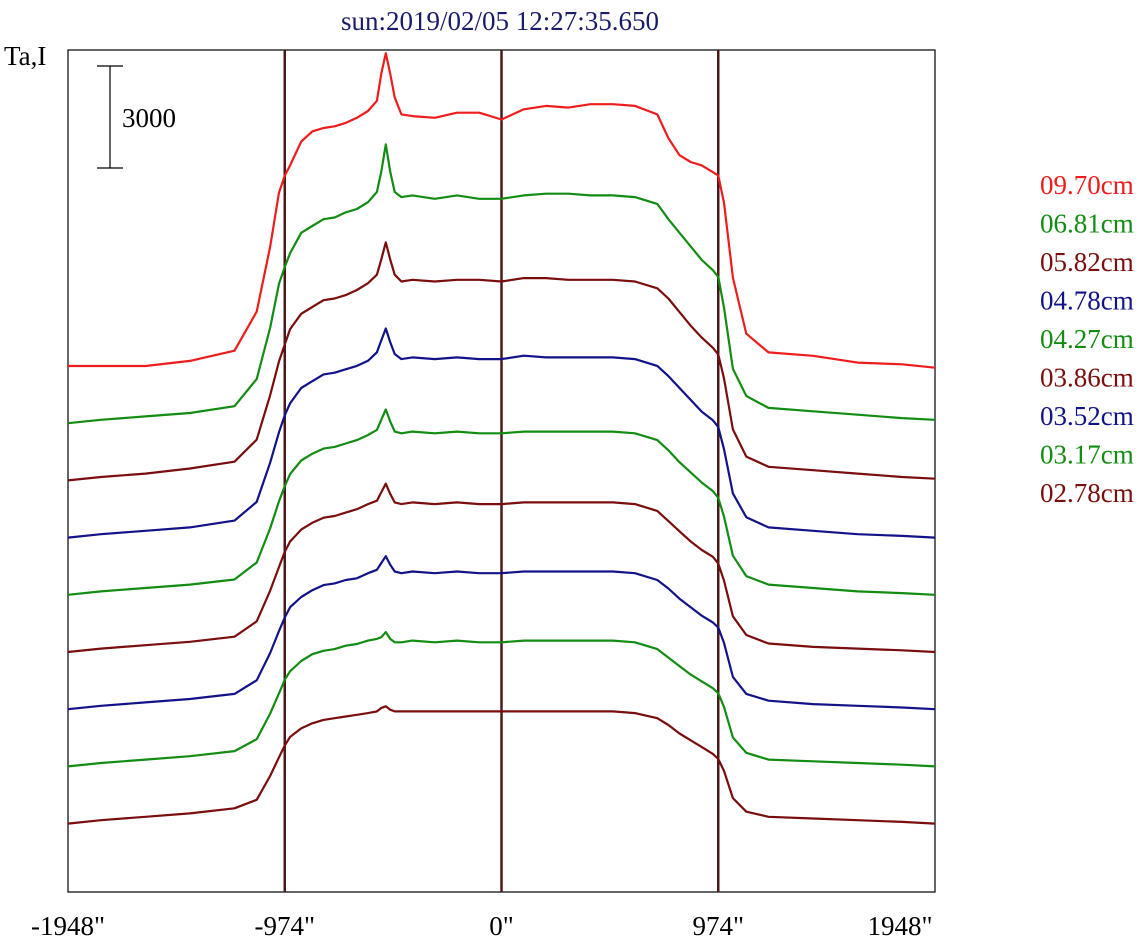 Image resolution: width=1147 pixels, height=941 pixels. Describe the element at coordinates (501, 699) in the screenshot. I see `series-line-03.17cm` at that location.